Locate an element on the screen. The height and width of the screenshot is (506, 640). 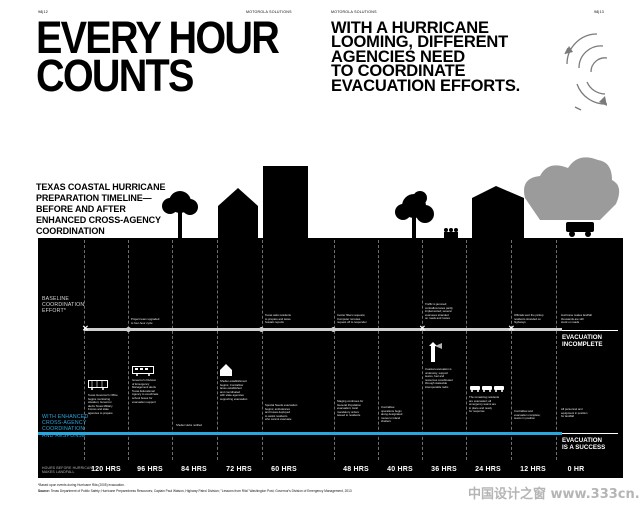
subhead-line: TO COORDINATE is located at coordinates (398, 71).